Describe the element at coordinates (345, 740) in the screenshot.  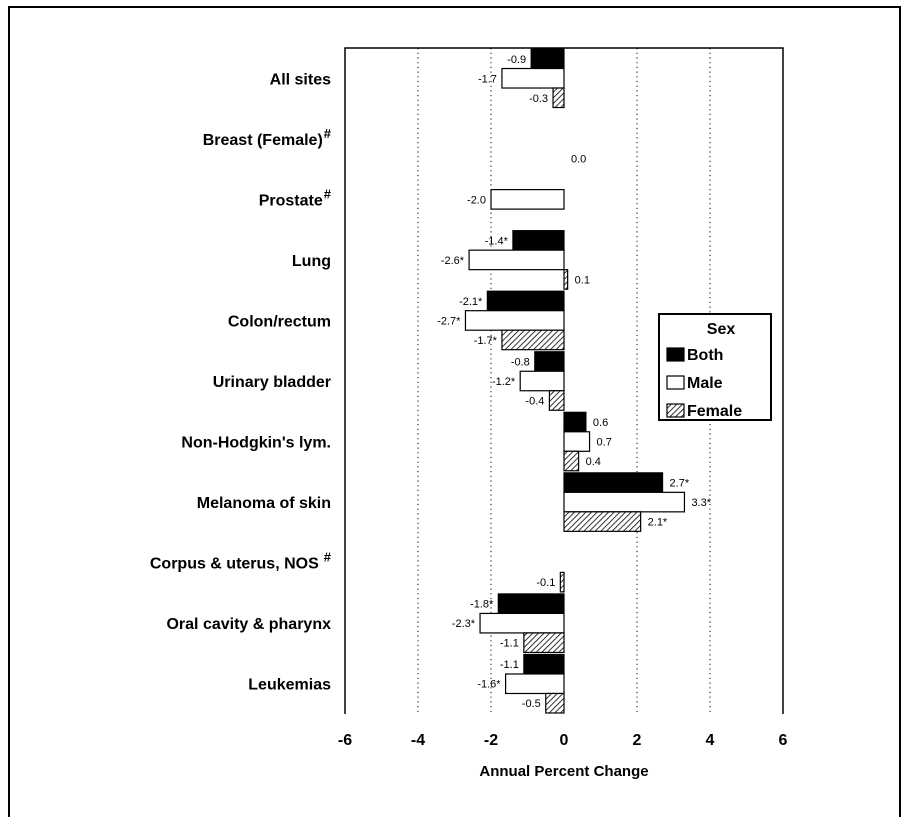
I see `x-tick-label: -6` at that location.